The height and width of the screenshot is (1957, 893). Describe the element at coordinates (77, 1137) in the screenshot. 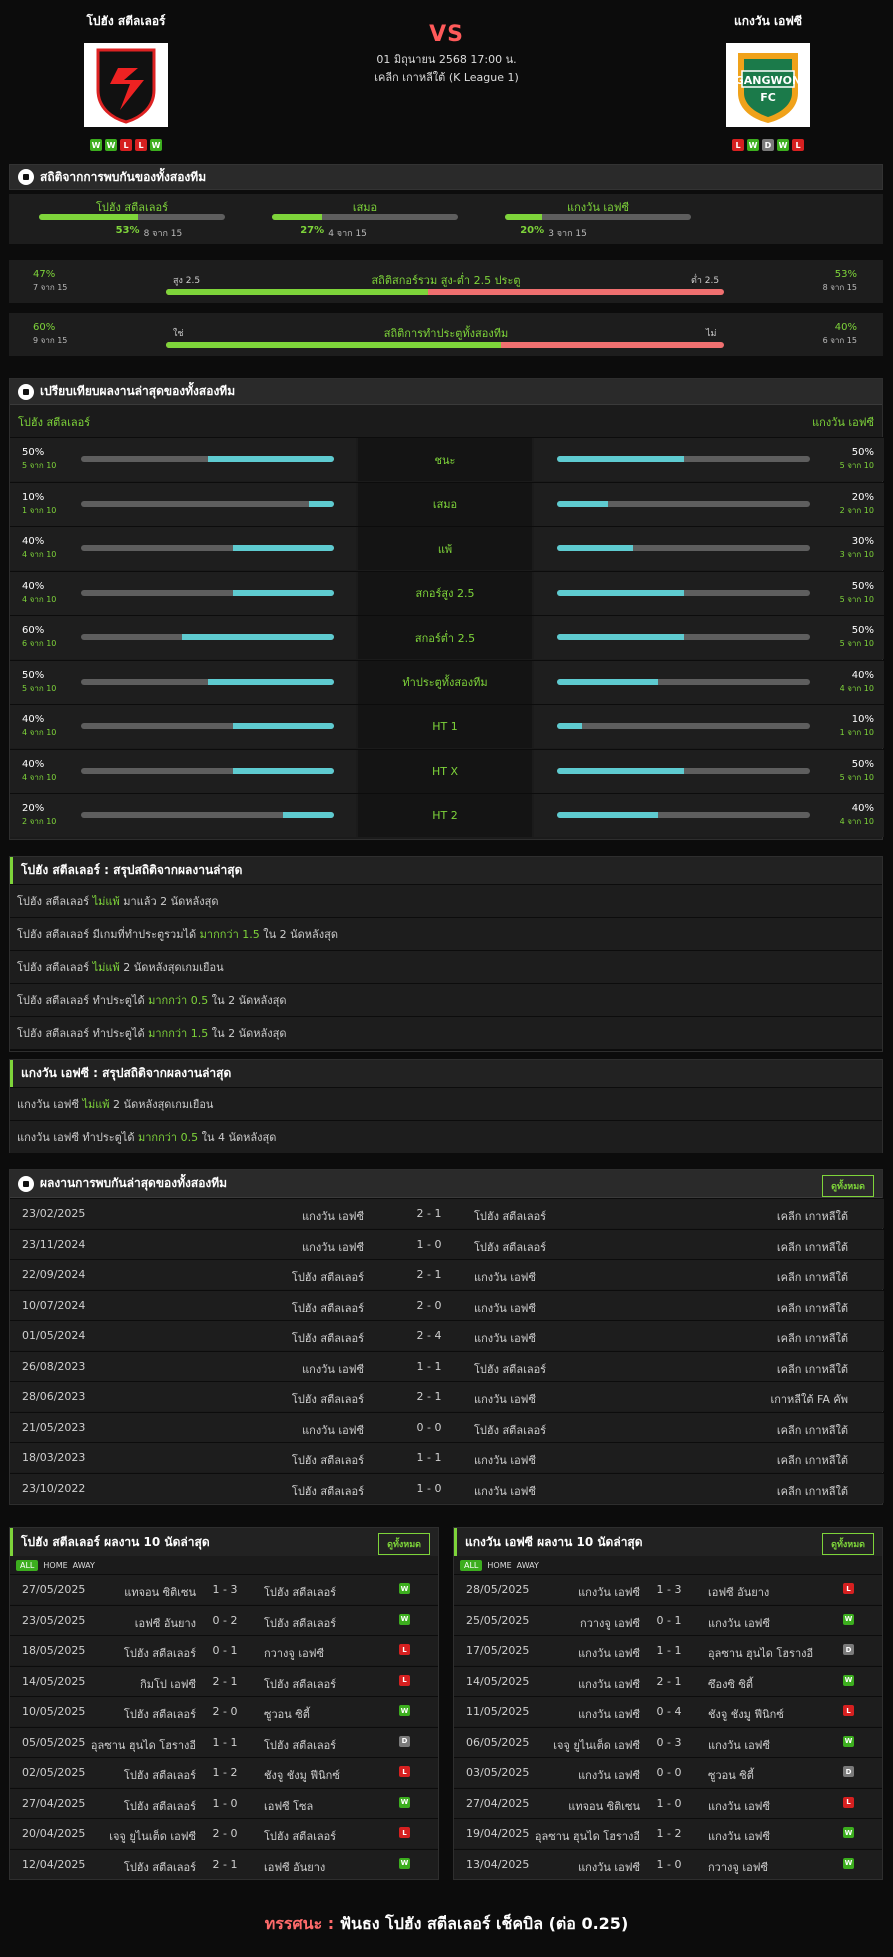

I see `summary-text: แกงวัน เอฟซี ทำประตูได้` at that location.